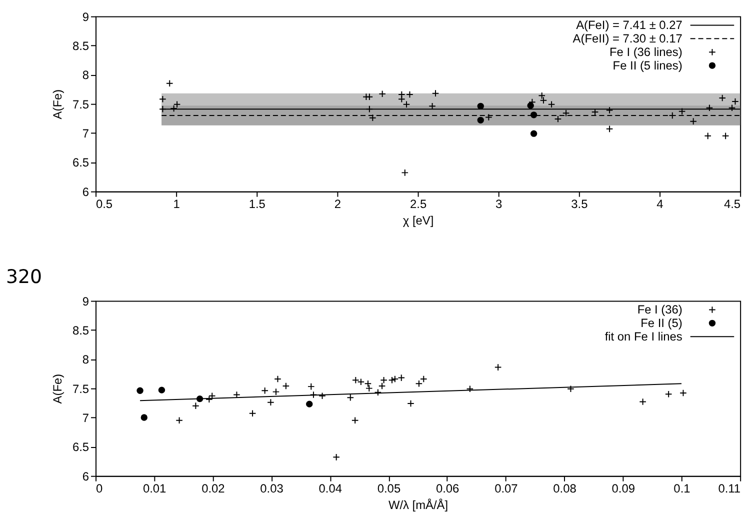  I want to click on x-tick-label: 0.06, so click(448, 488).